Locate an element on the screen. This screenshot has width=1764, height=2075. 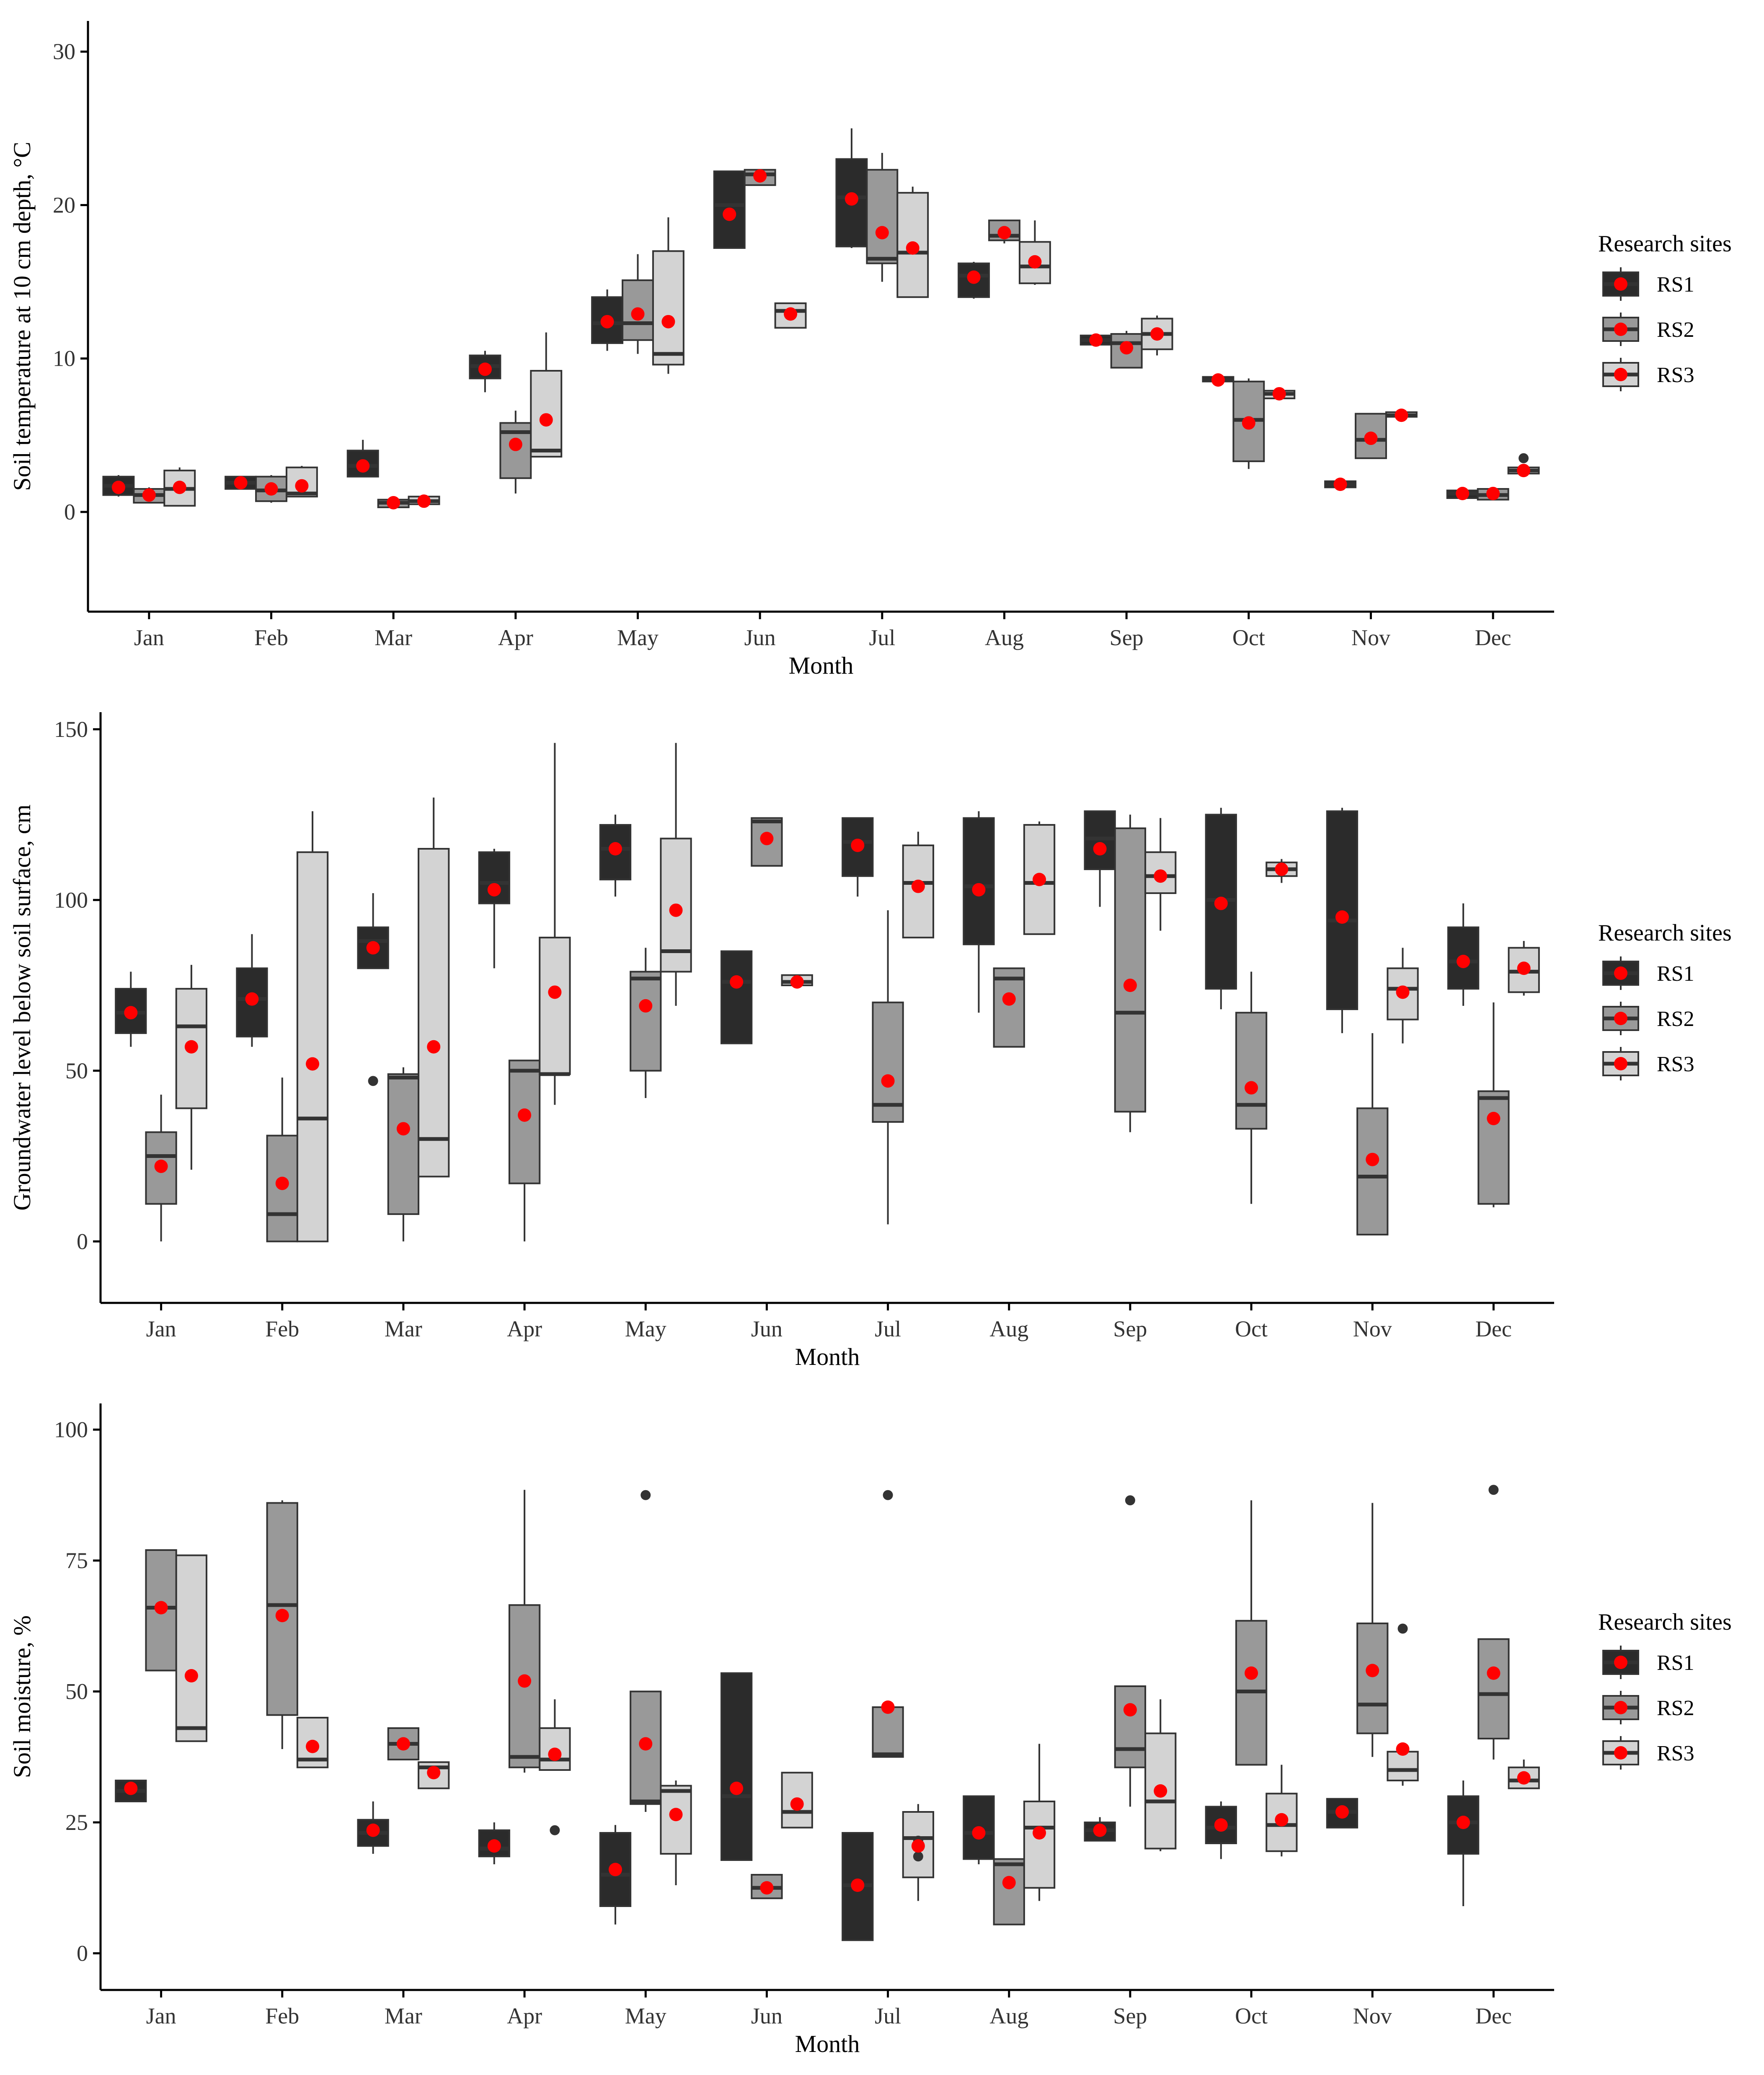
box-rs2-apr is located at coordinates (524, 1632).